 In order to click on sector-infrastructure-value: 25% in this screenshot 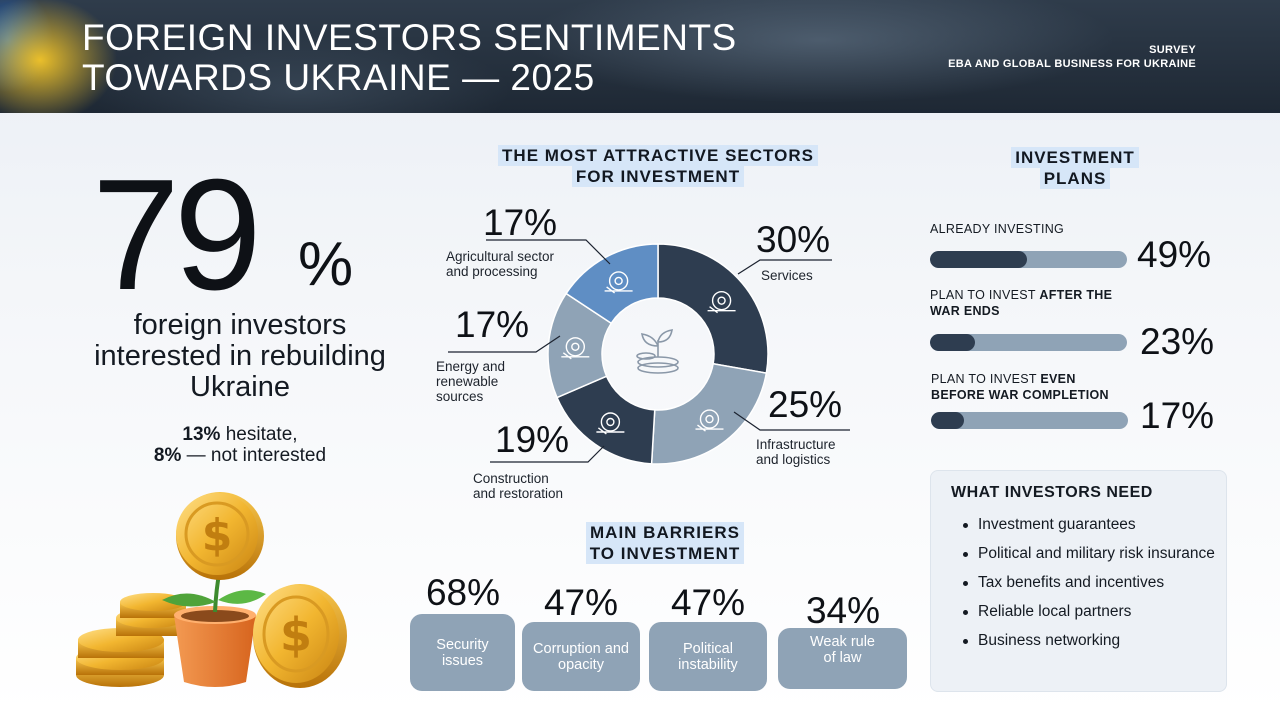, I will do `click(805, 404)`.